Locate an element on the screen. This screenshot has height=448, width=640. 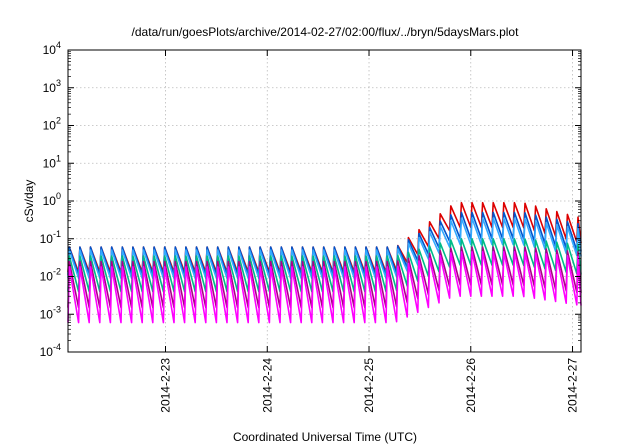
y-axis-label: cSv/day is located at coordinates (29, 201).